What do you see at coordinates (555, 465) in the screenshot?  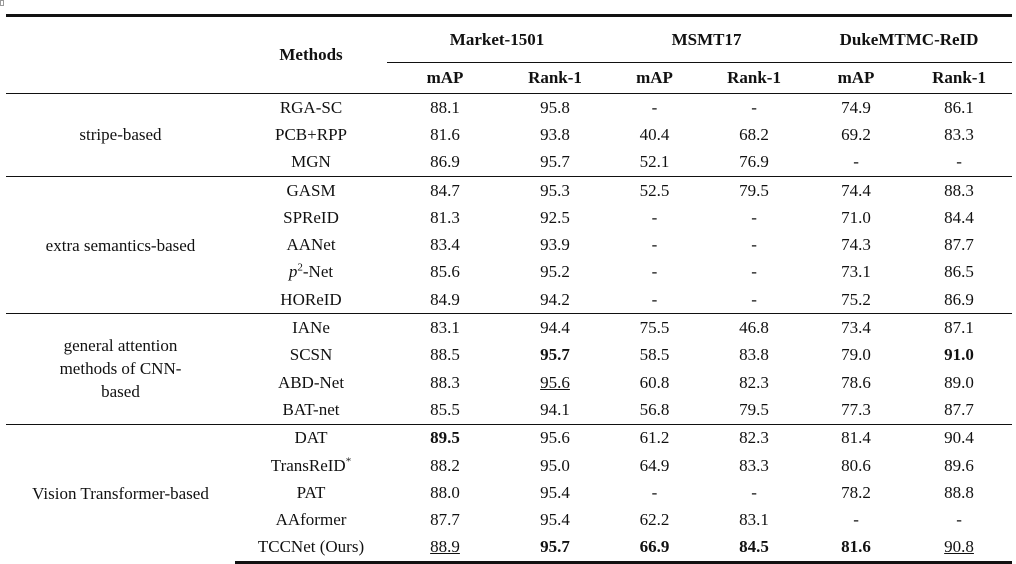 I see `metric-value: 95.0` at bounding box center [555, 465].